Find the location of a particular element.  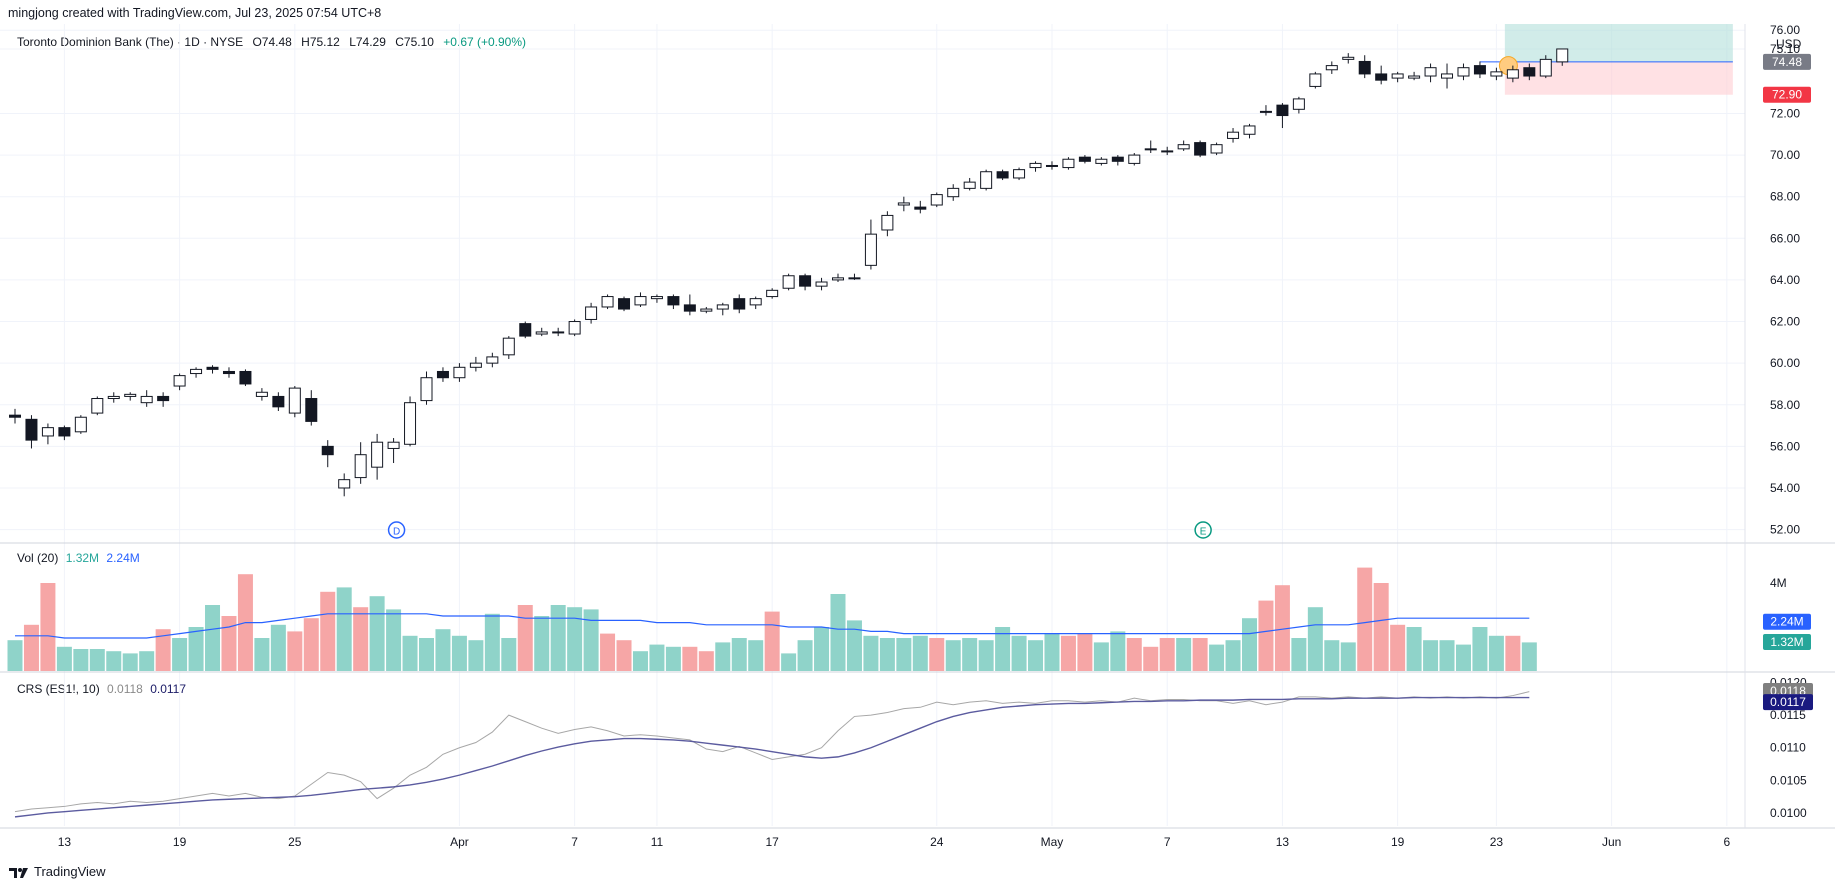

price-axis-tick: 72.00 is located at coordinates (1785, 113).